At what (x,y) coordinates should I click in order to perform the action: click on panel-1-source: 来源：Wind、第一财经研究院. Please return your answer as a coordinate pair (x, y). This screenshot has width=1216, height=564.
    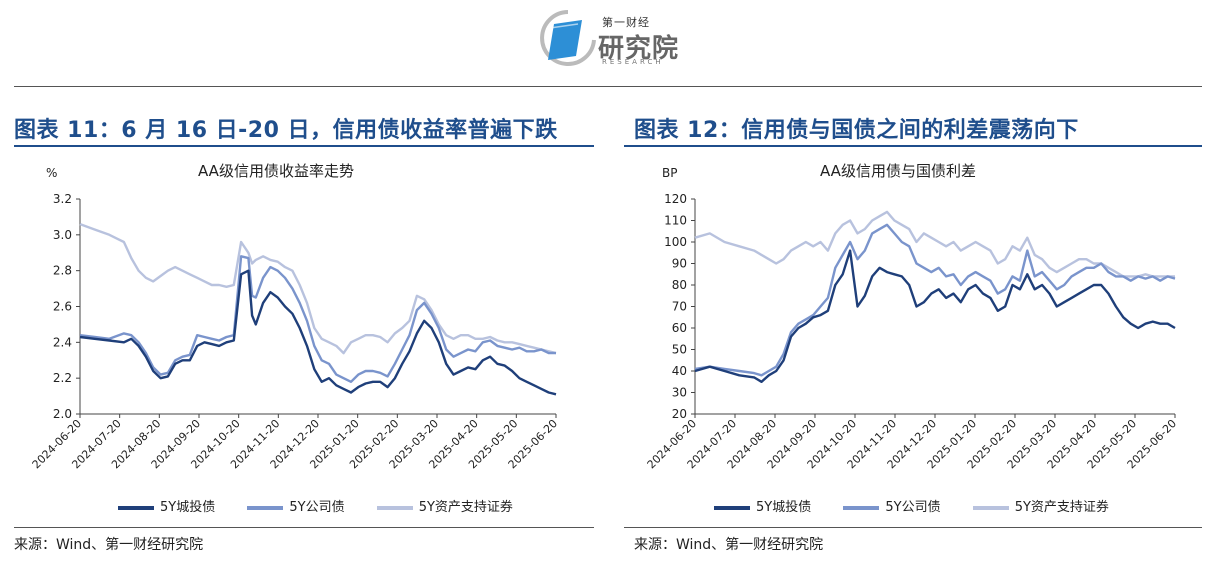
    Looking at the image, I should click on (109, 545).